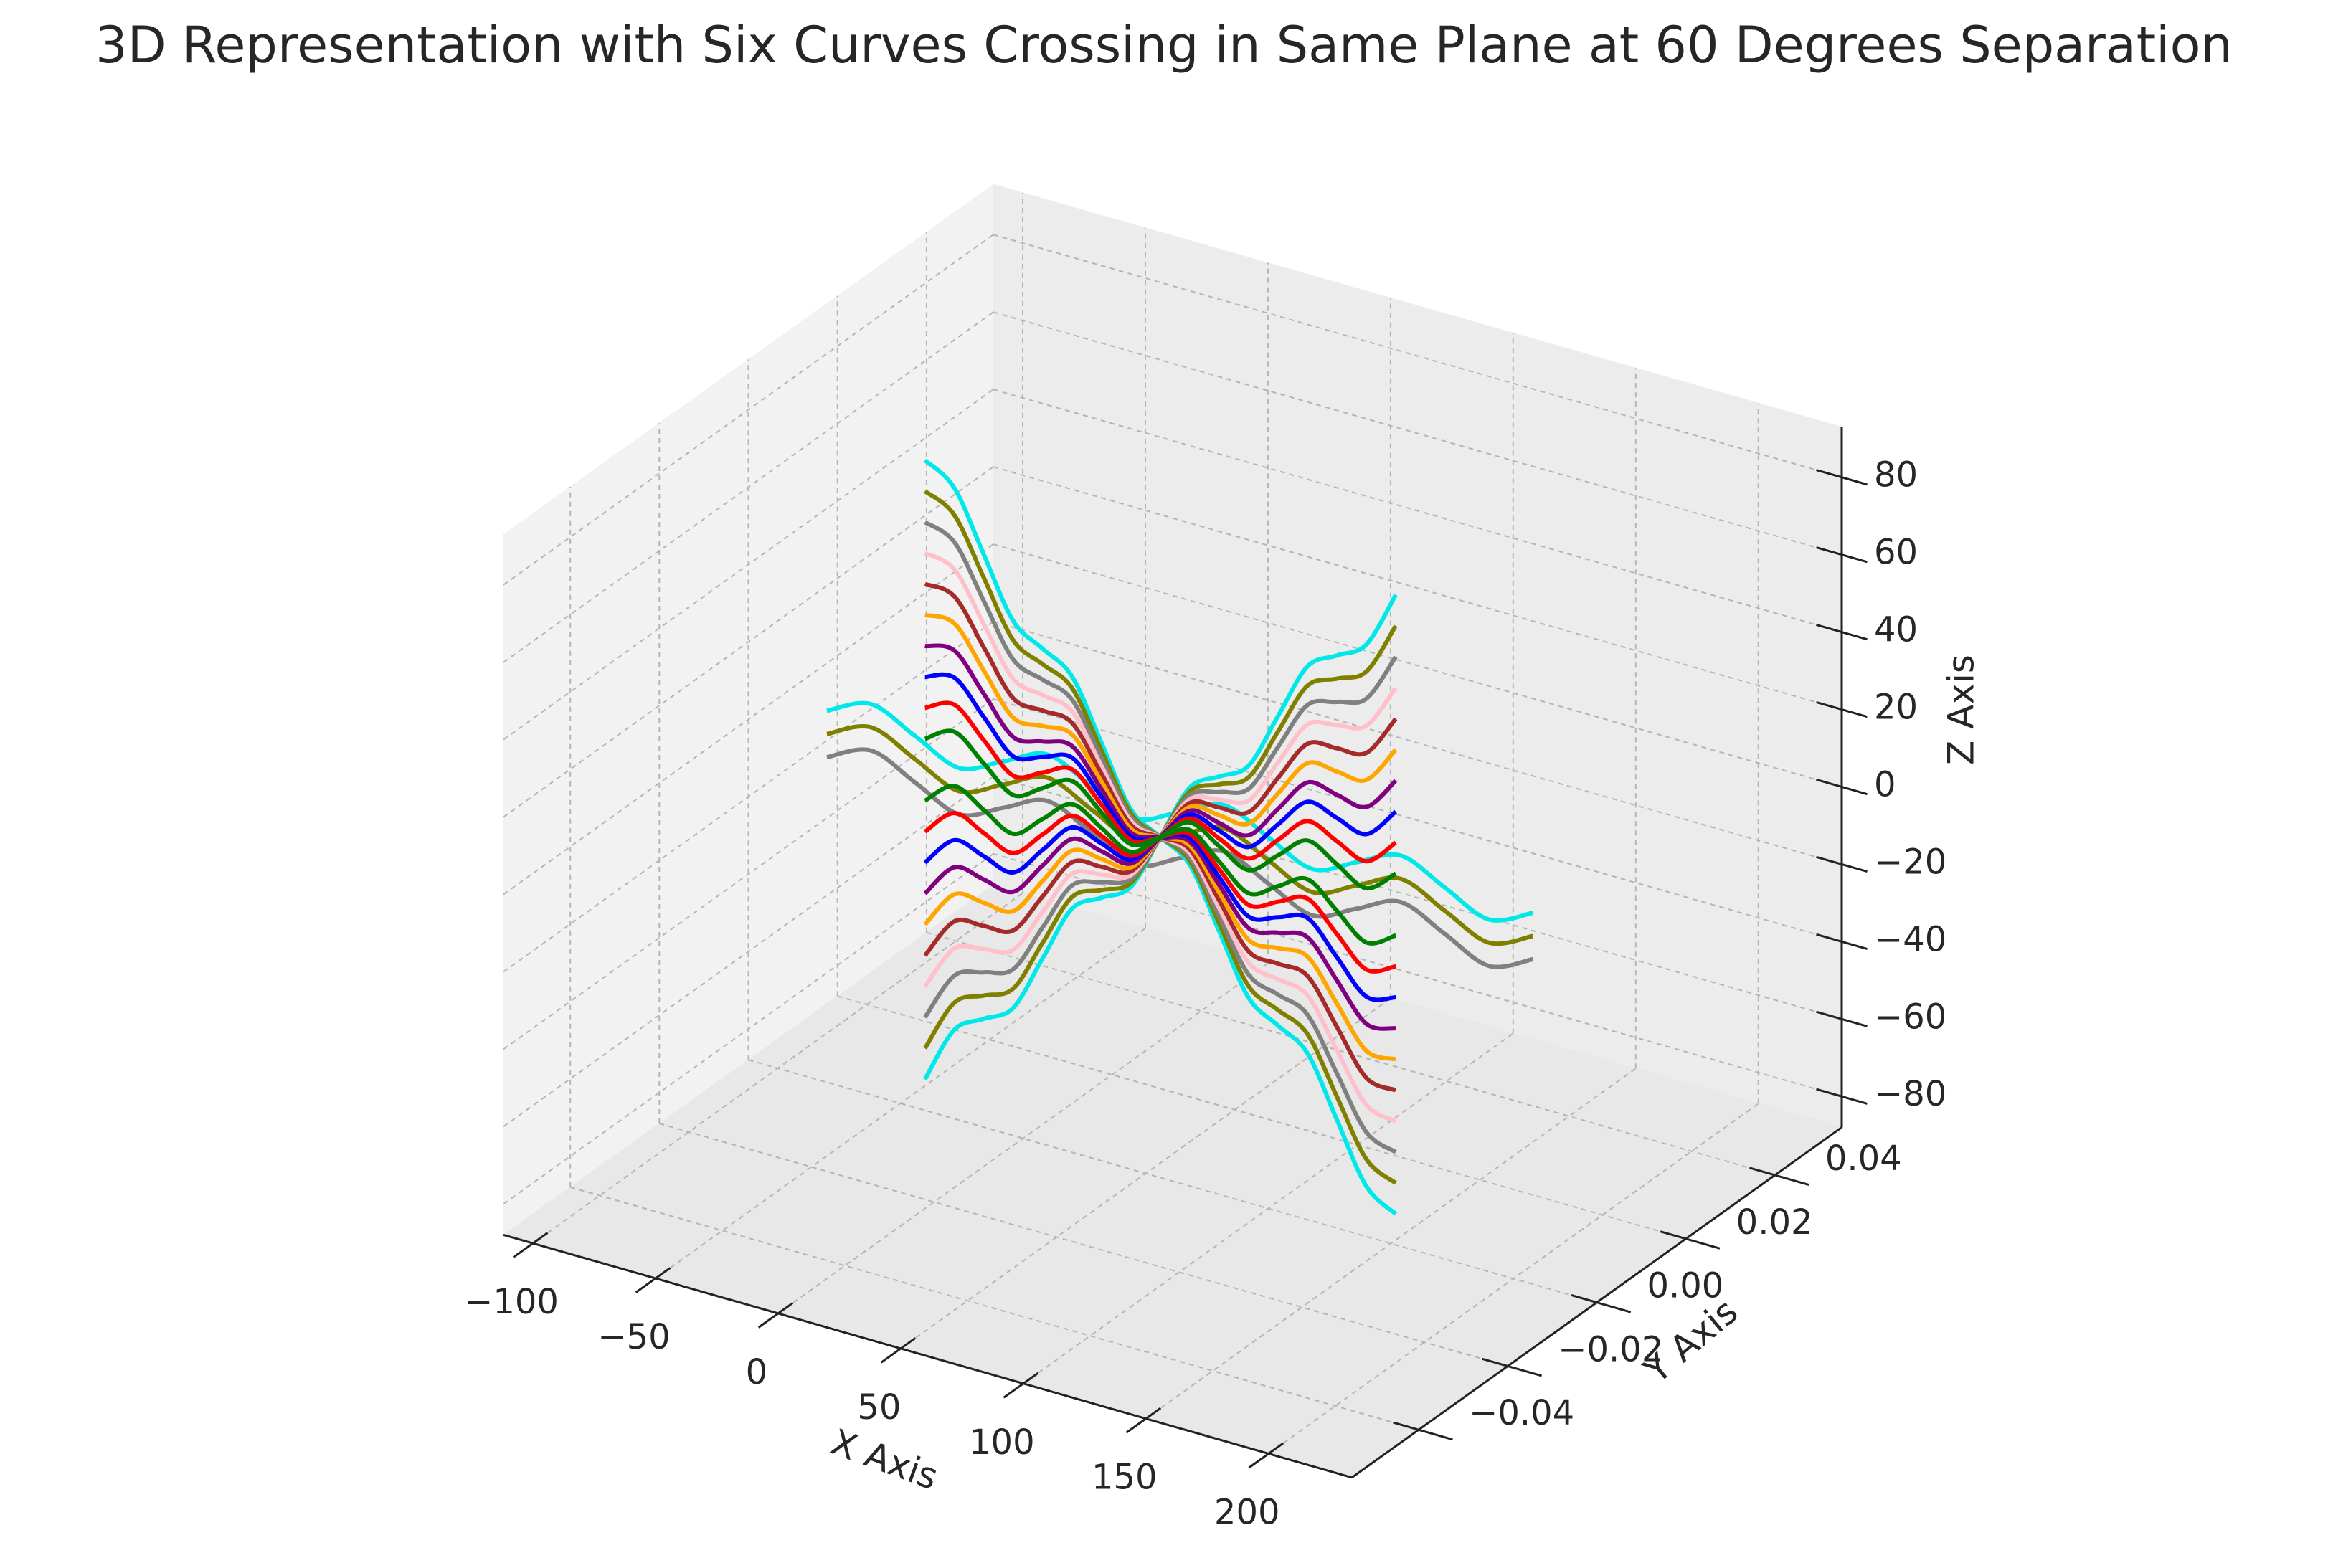 The height and width of the screenshot is (1568, 2328). What do you see at coordinates (884, 1459) in the screenshot?
I see `x-axis-label: X Axis` at bounding box center [884, 1459].